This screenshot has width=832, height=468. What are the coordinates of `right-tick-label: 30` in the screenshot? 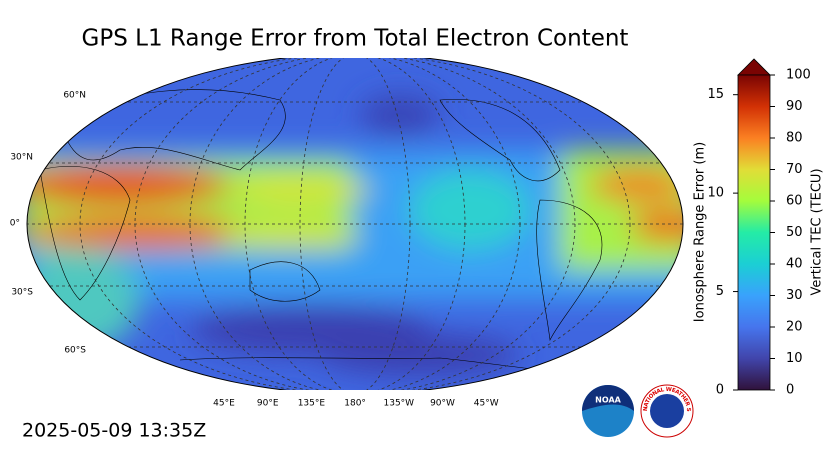 It's located at (794, 295).